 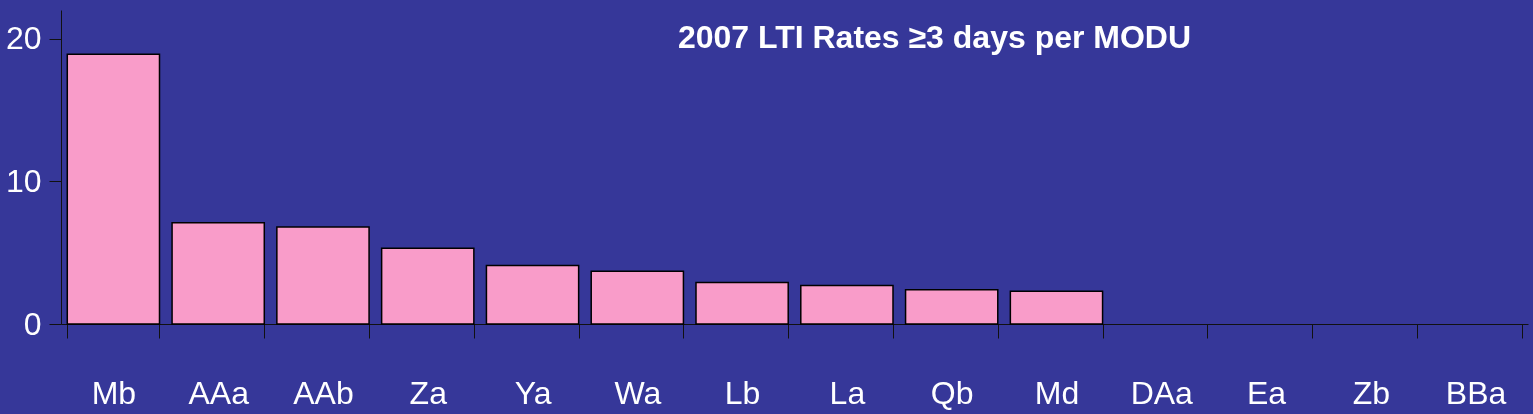 What do you see at coordinates (1266, 392) in the screenshot?
I see `x-tick-label: Ea` at bounding box center [1266, 392].